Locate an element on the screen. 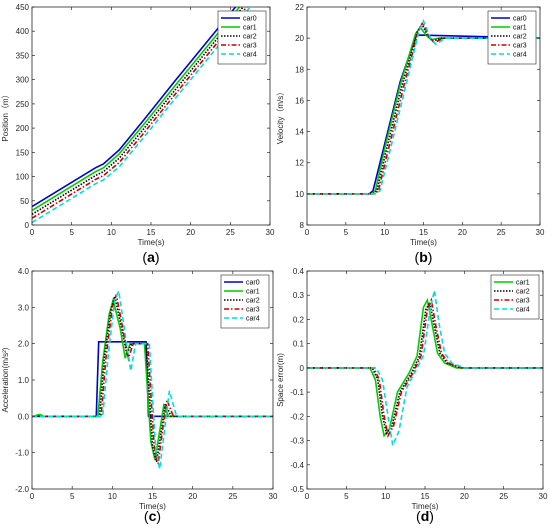  y-tick-label: 20 is located at coordinates (299, 38).